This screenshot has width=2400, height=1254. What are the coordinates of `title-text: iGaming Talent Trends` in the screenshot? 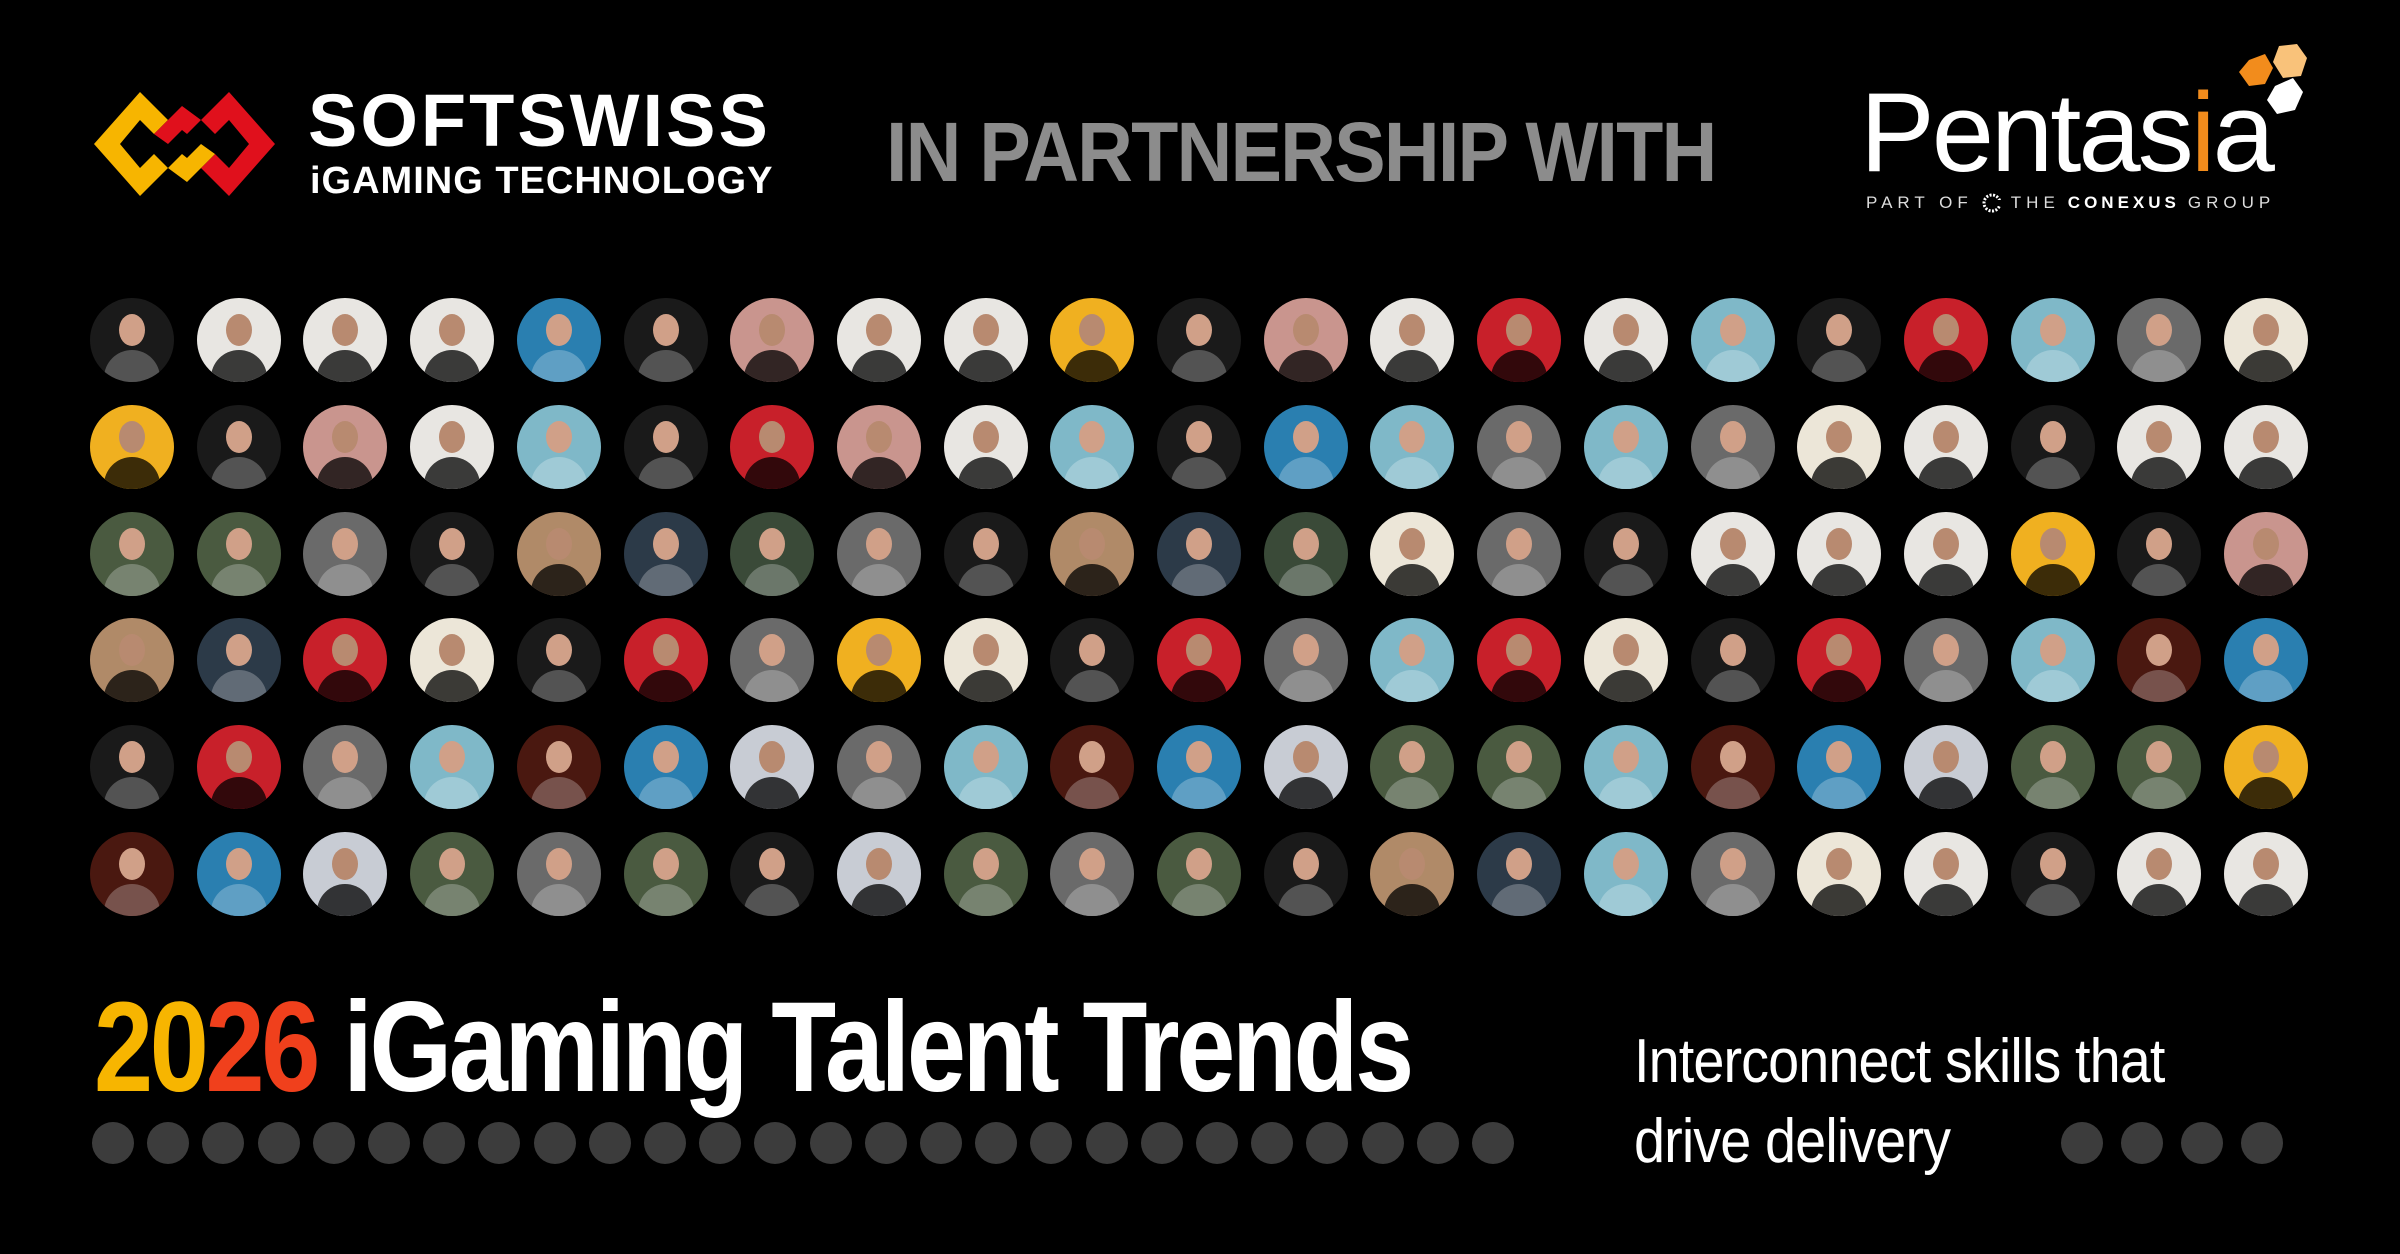 It's located at (865, 1047).